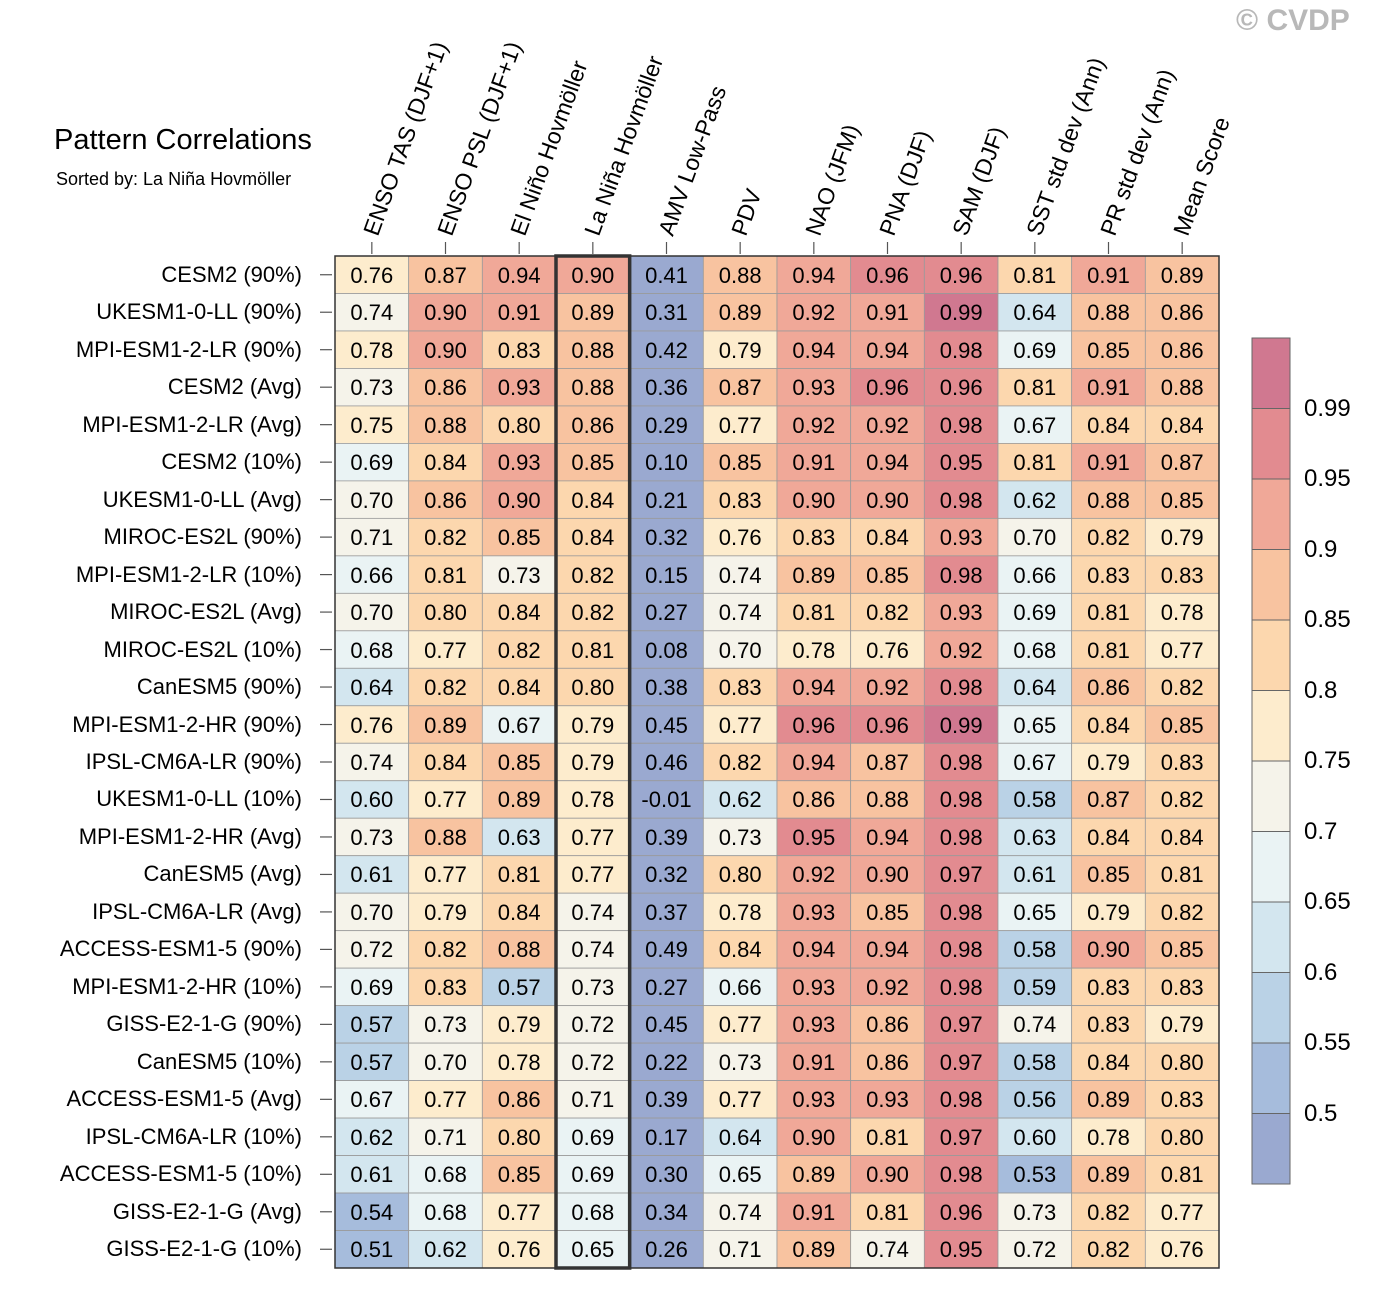  I want to click on cell-value-label: 0.96, so click(961, 275).